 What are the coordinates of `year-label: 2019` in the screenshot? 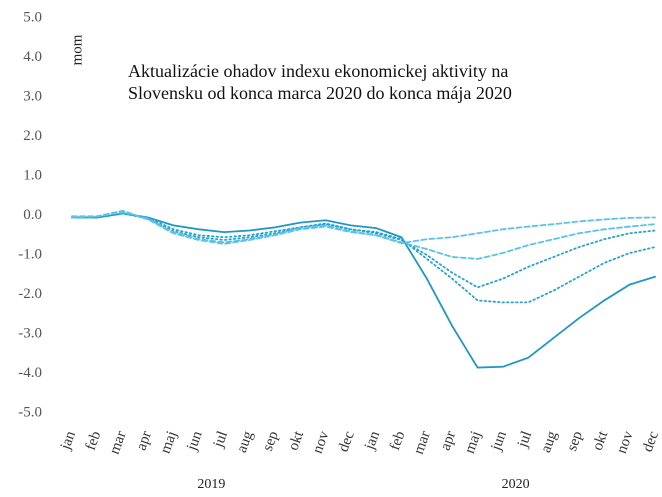 It's located at (211, 484).